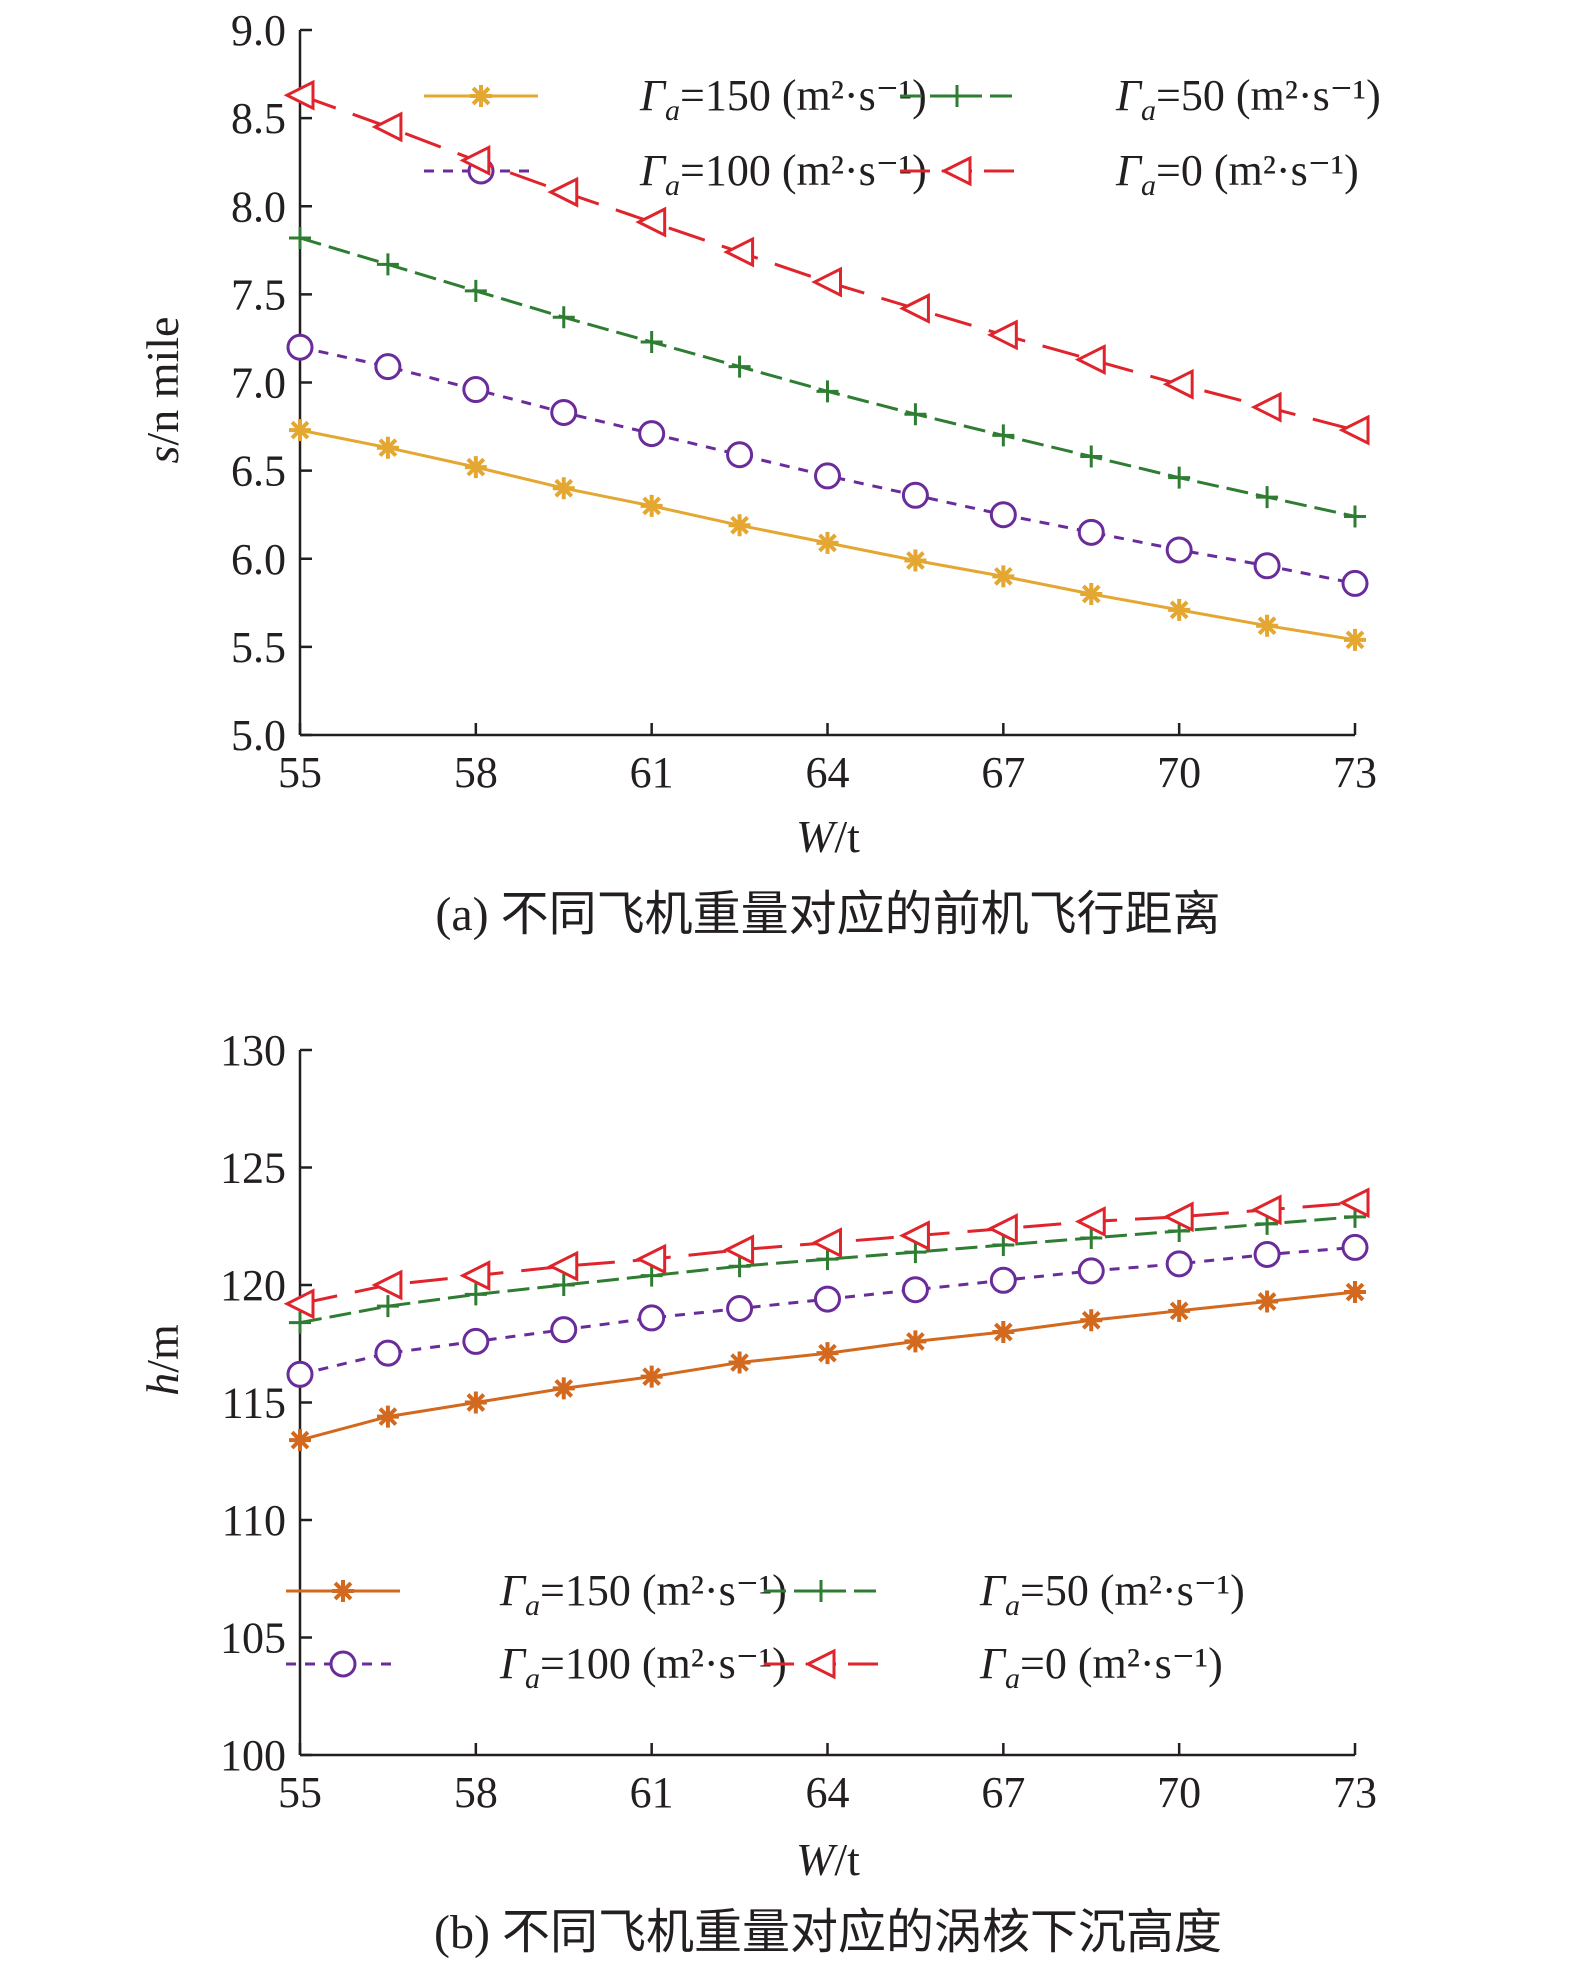 Image resolution: width=1575 pixels, height=1965 pixels. Describe the element at coordinates (476, 1792) in the screenshot. I see `x-tick-label: 58` at that location.